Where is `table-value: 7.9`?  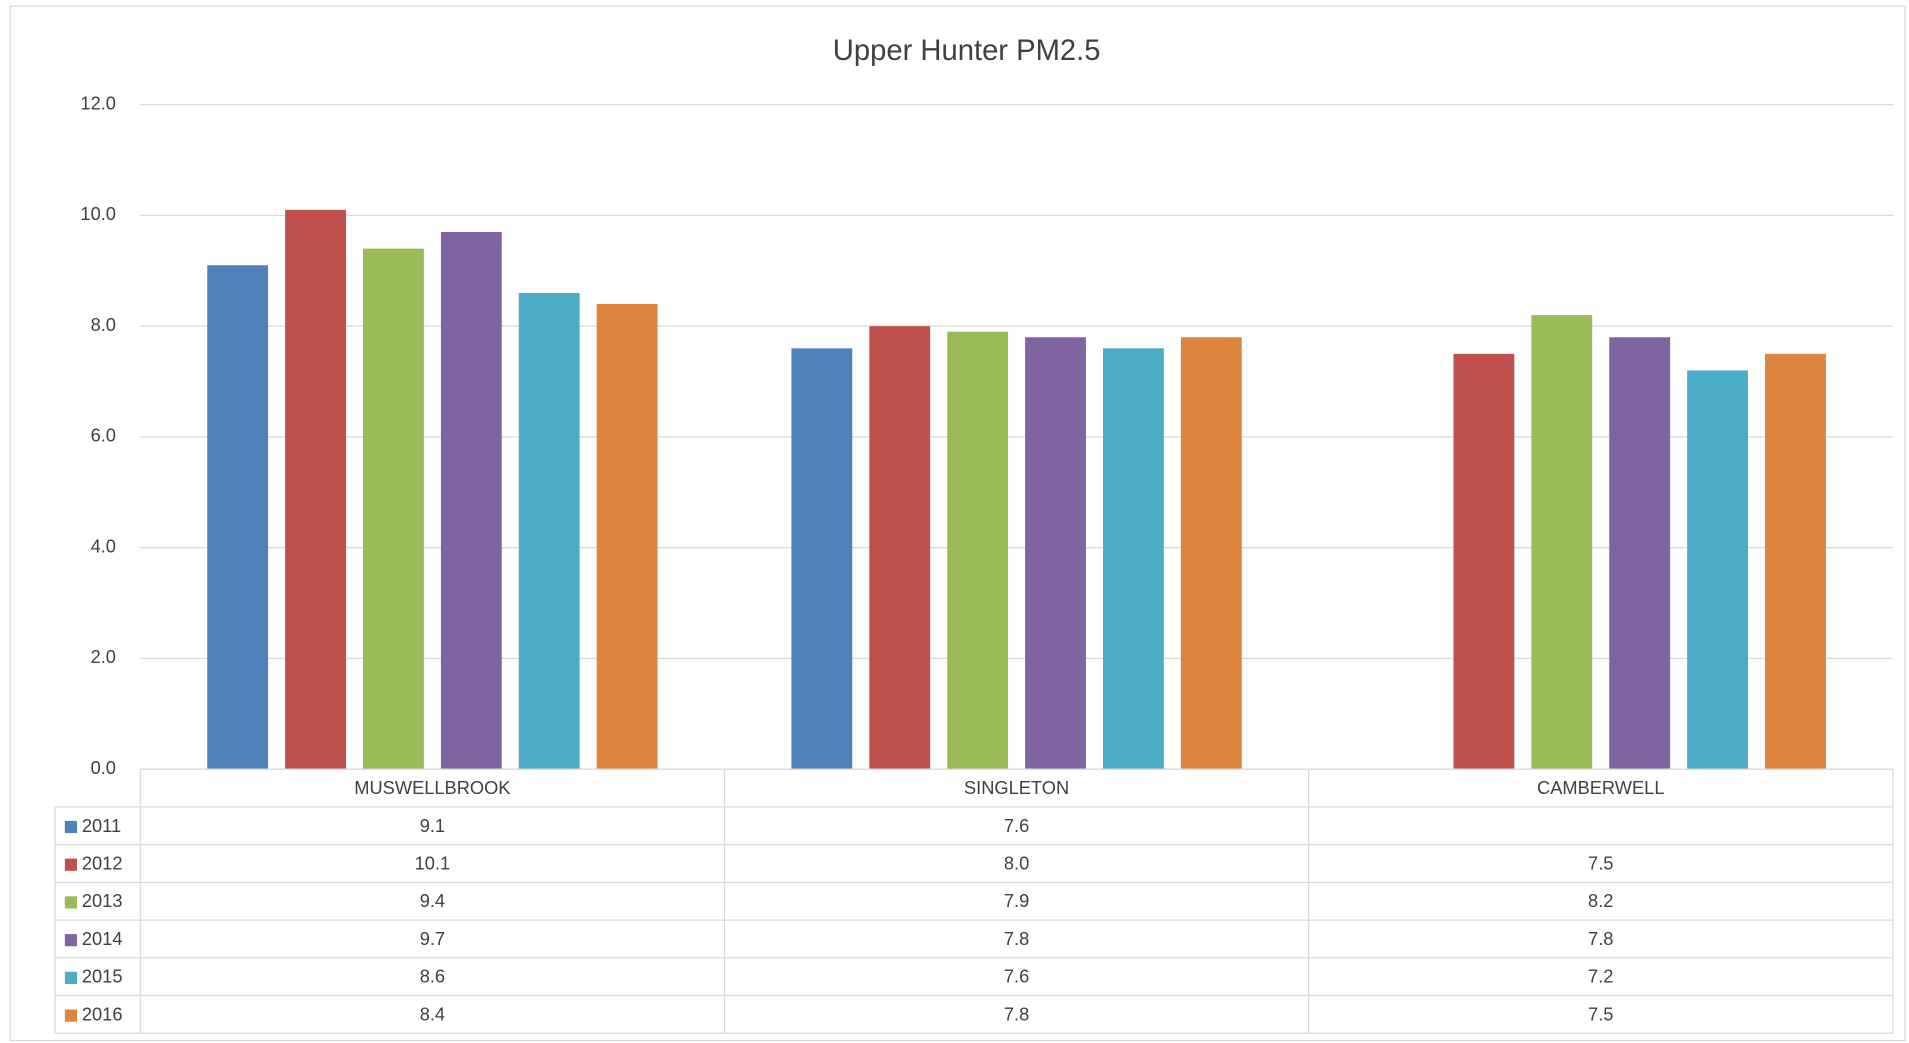 table-value: 7.9 is located at coordinates (1016, 900).